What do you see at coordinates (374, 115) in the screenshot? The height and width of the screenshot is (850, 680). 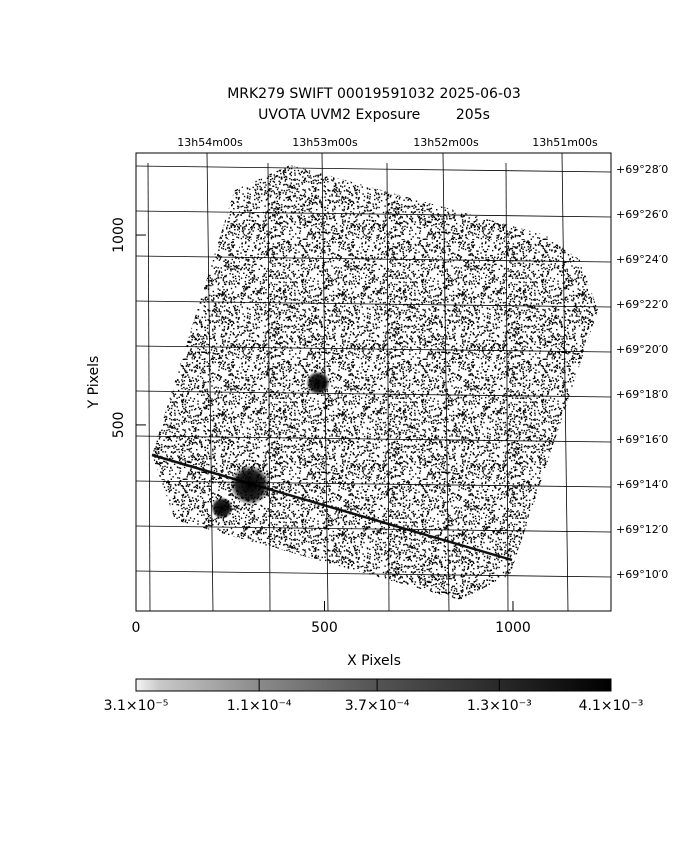 I see `chart-subtitle: UVOTA UVM2 Exposure 205s` at bounding box center [374, 115].